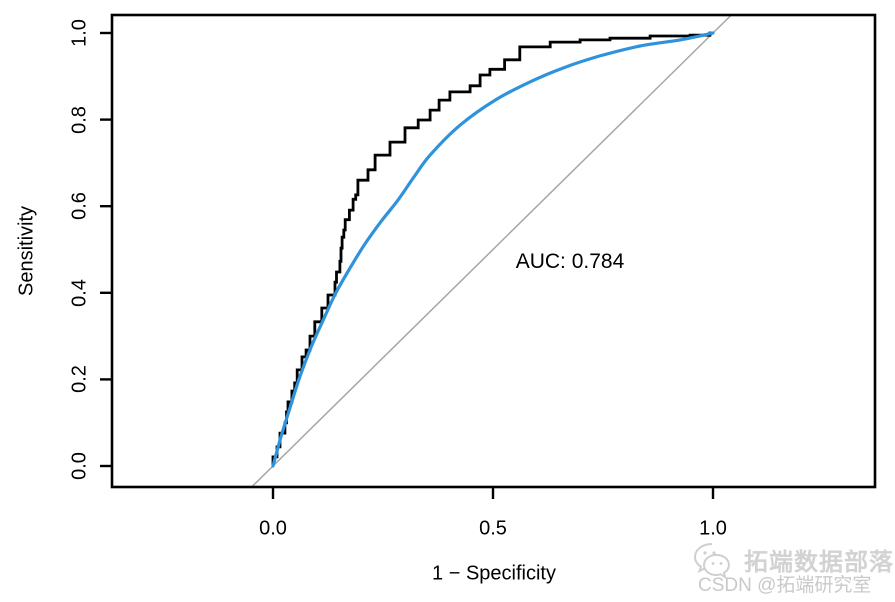 This screenshot has height=602, width=895. What do you see at coordinates (570, 262) in the screenshot?
I see `auc-annotation: AUC: 0.784` at bounding box center [570, 262].